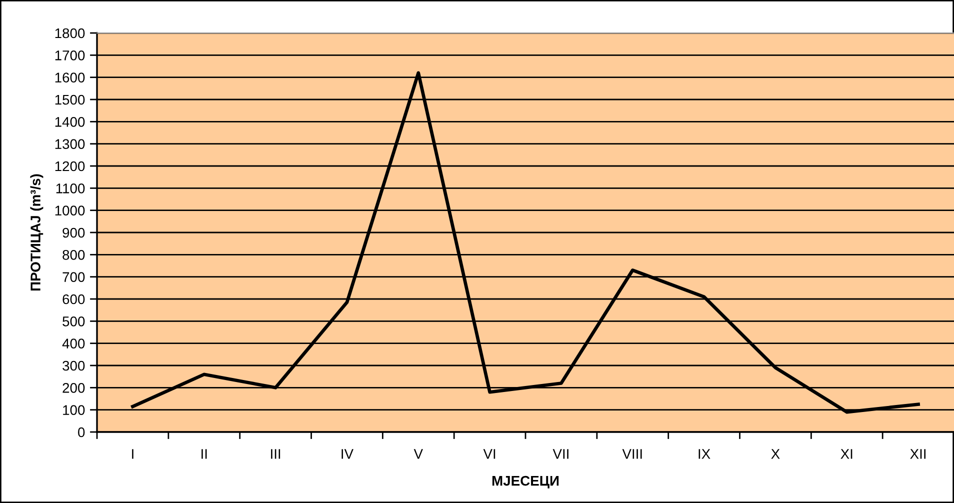  I want to click on y-tick-label: 200, so click(73, 388).